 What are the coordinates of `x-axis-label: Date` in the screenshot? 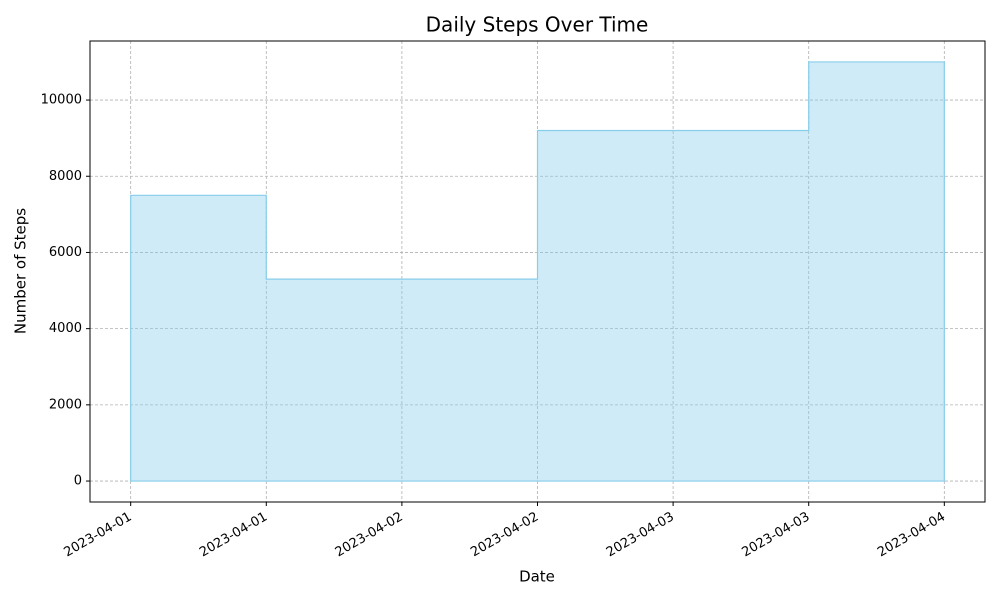 It's located at (537, 577).